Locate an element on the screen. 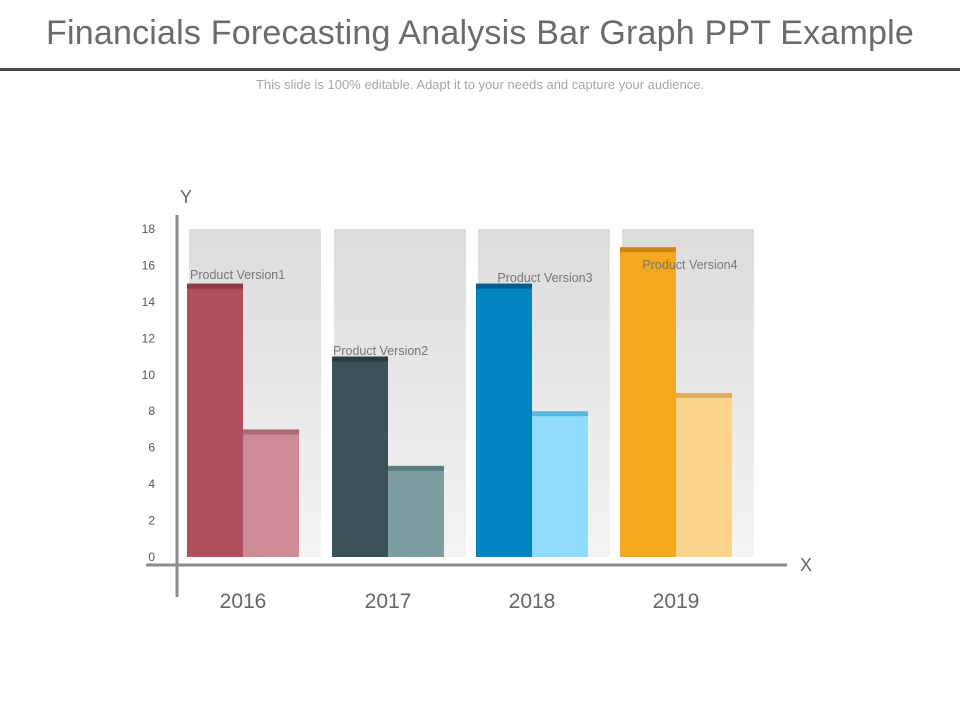  annotation-label-1: Product Version1 is located at coordinates (237, 275).